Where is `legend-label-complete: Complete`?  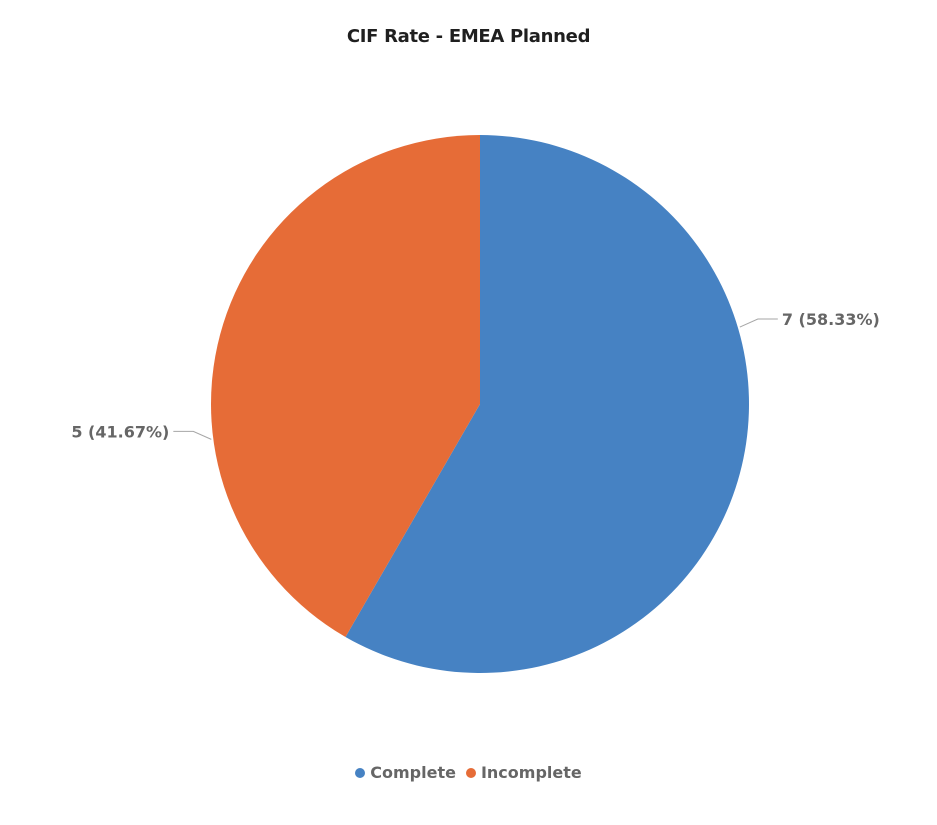 legend-label-complete: Complete is located at coordinates (413, 772).